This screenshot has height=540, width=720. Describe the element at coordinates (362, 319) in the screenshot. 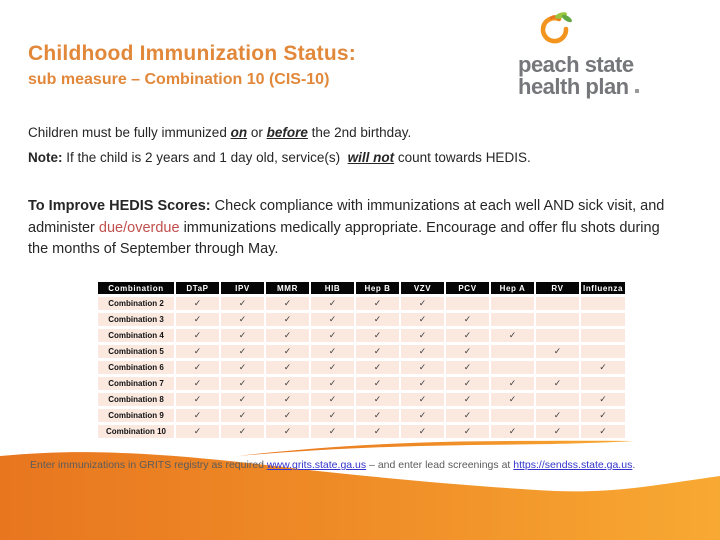

I see `table-row: Combination 3 ✓ ✓ ✓ ✓ ✓ ✓ ✓` at that location.